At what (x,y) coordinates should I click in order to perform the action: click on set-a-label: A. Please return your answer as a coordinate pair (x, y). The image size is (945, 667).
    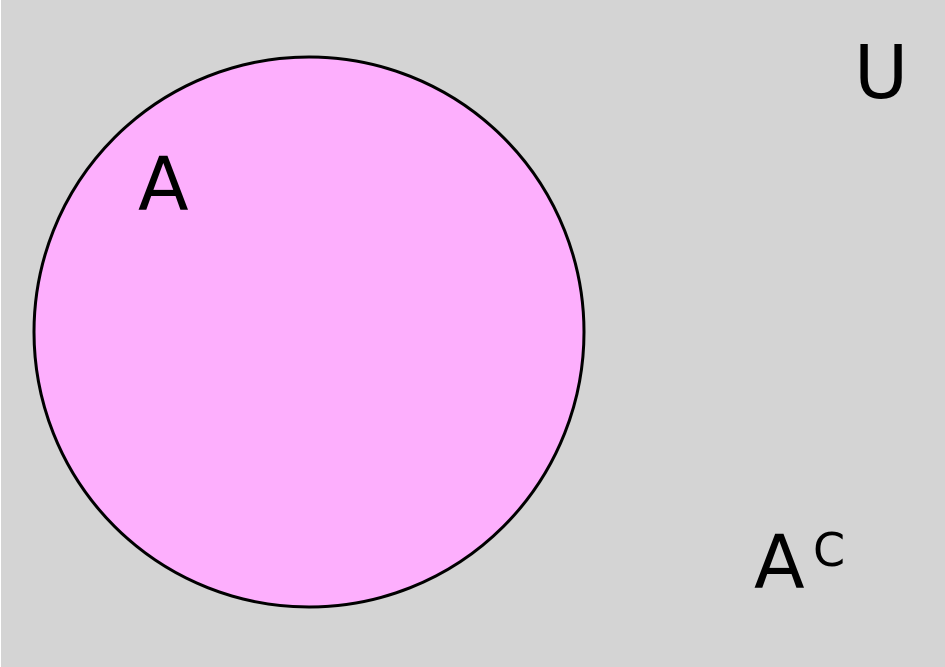
    Looking at the image, I should click on (163, 185).